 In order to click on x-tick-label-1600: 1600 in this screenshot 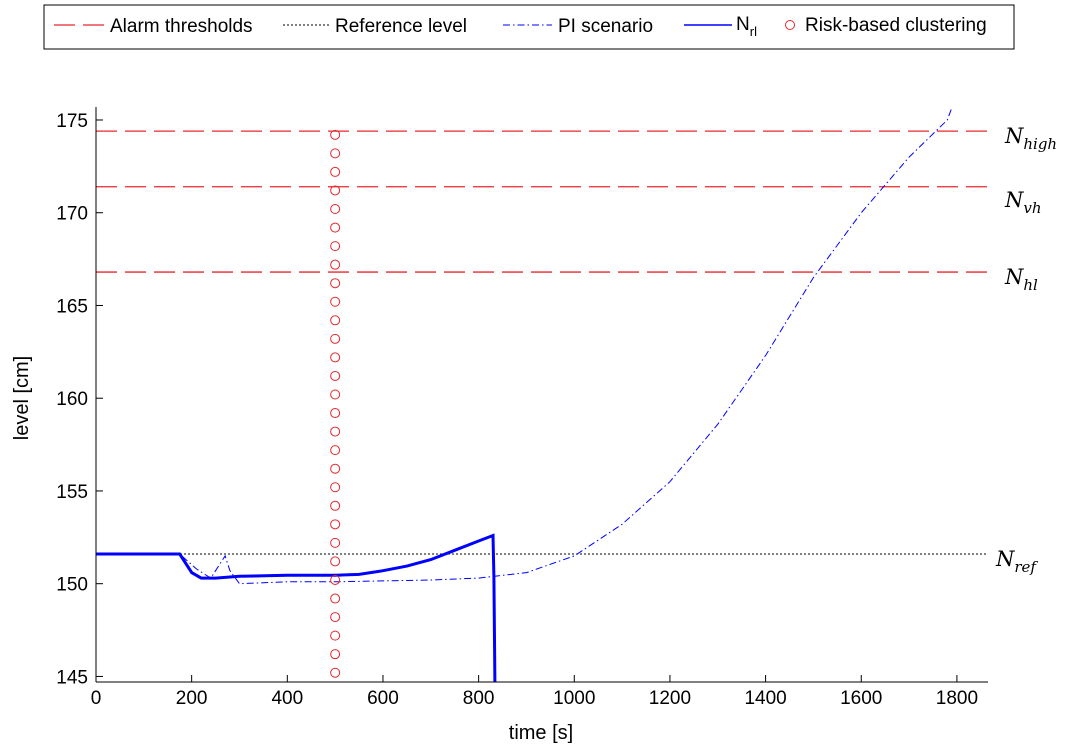, I will do `click(861, 698)`.